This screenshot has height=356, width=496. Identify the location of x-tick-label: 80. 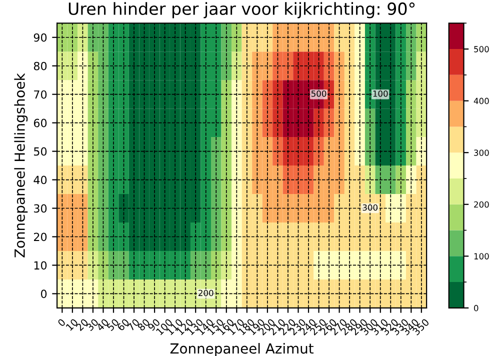
(143, 325).